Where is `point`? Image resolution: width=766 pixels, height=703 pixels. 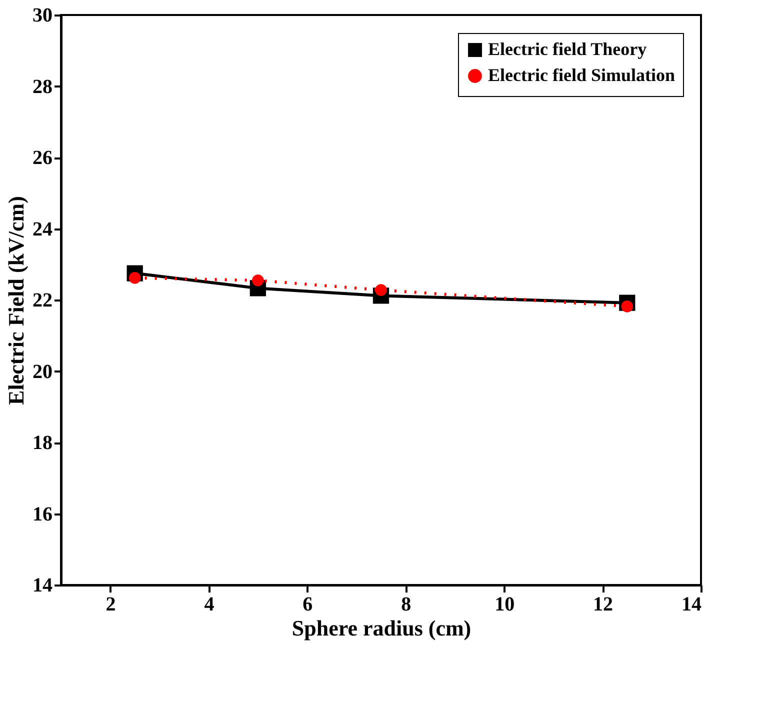 point is located at coordinates (258, 280).